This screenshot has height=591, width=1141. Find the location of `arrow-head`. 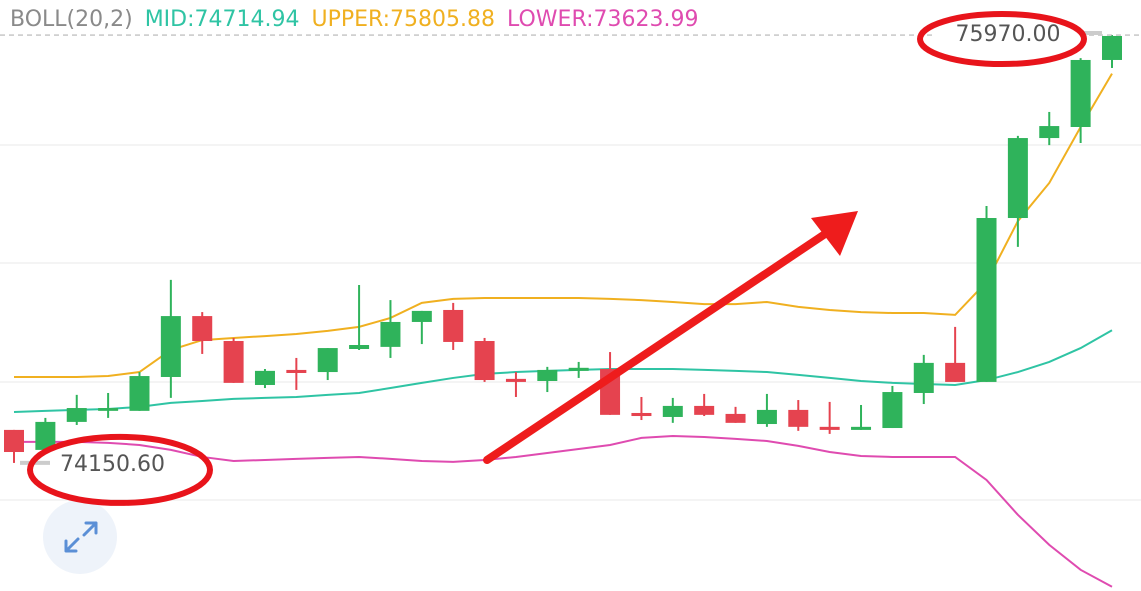

arrow-head is located at coordinates (834, 233).